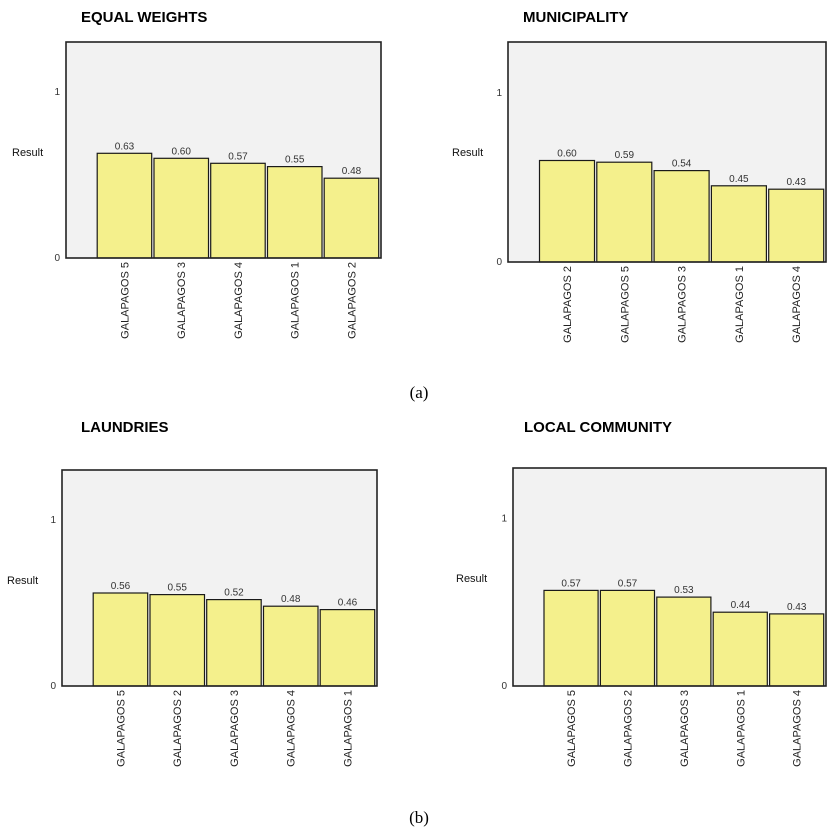 This screenshot has width=830, height=831. What do you see at coordinates (144, 17) in the screenshot?
I see `chart-title: EQUAL WEIGHTS` at bounding box center [144, 17].